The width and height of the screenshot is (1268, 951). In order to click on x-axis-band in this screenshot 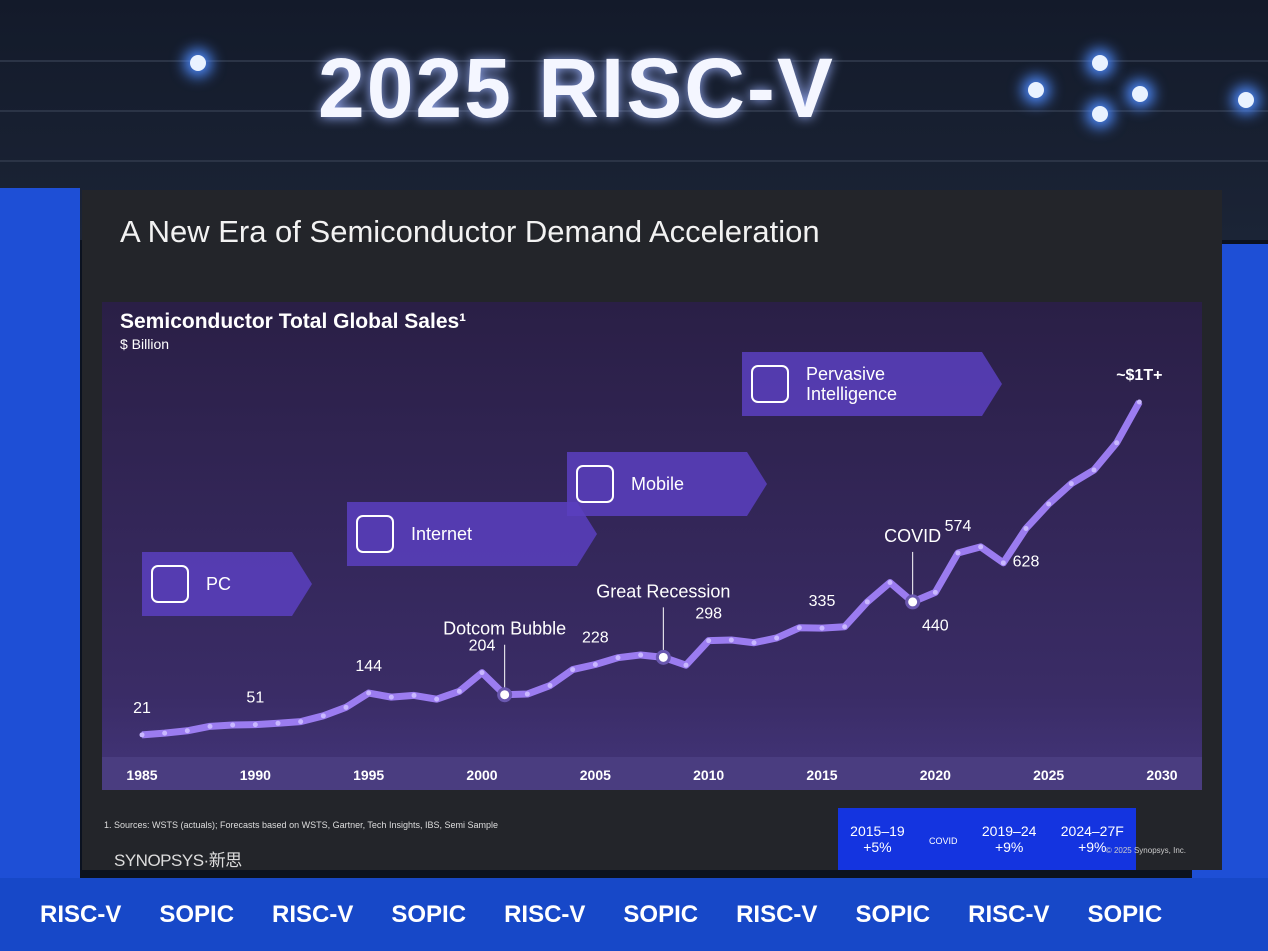, I will do `click(652, 773)`.